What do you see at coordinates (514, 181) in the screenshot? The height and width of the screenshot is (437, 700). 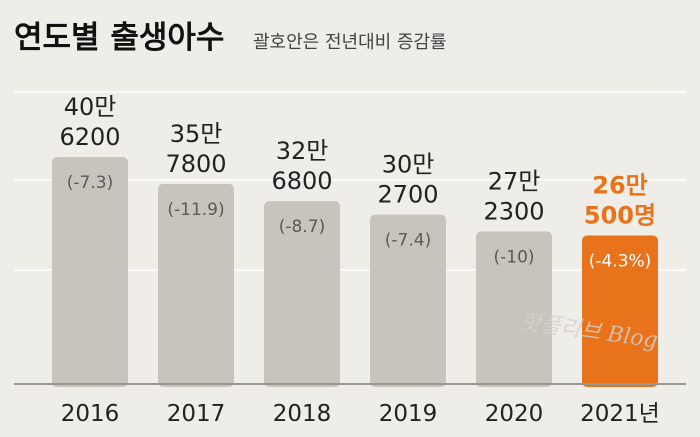 I see `value-label-top: 27만` at bounding box center [514, 181].